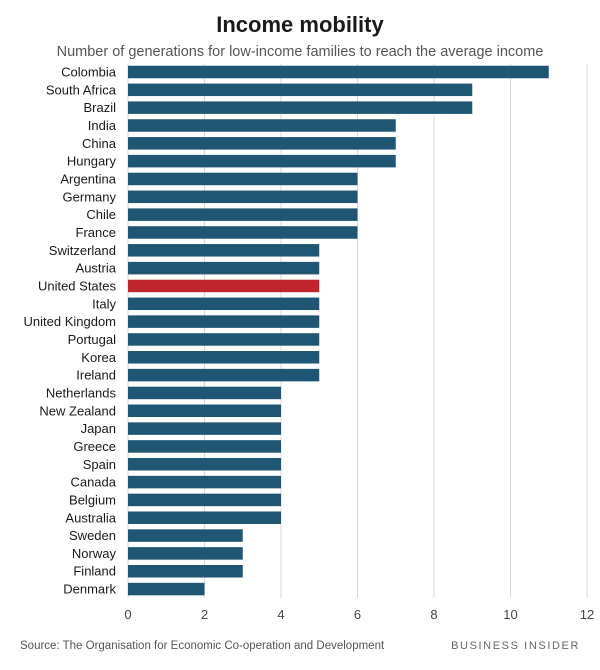 This screenshot has width=600, height=670. What do you see at coordinates (224, 286) in the screenshot?
I see `bar-united-states` at bounding box center [224, 286].